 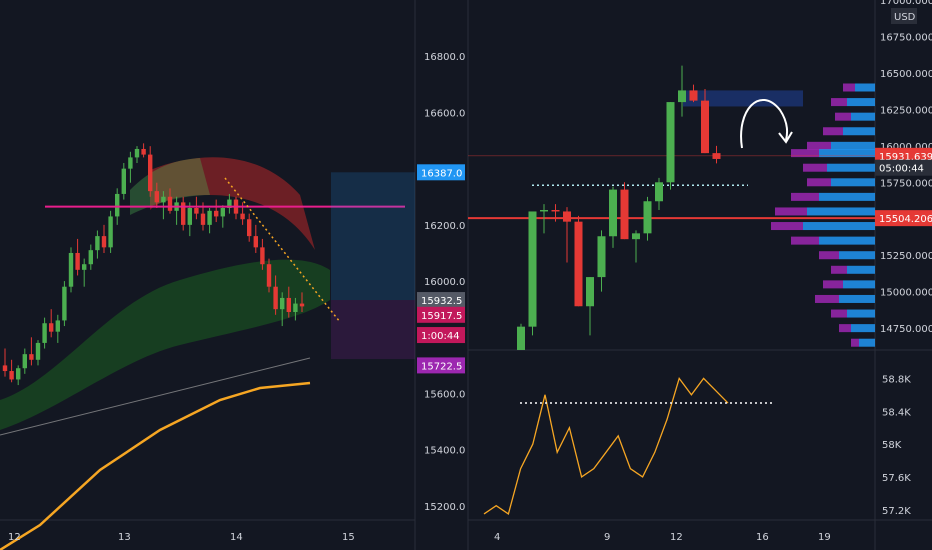 I want to click on left-price-tag-label: 15932.5, so click(x=441, y=301).